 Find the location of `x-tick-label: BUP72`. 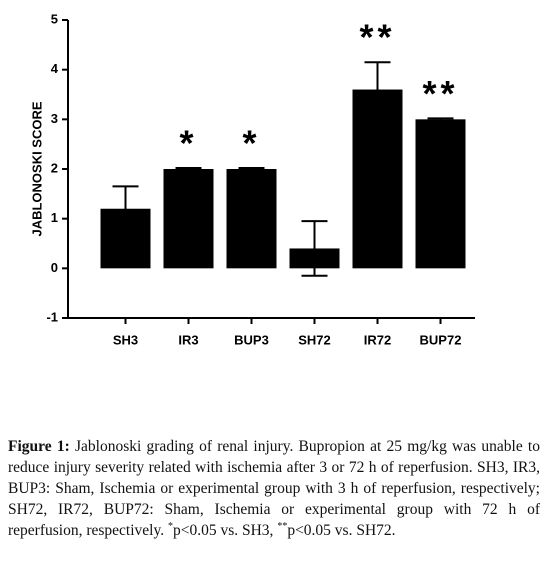

x-tick-label: BUP72 is located at coordinates (441, 339).